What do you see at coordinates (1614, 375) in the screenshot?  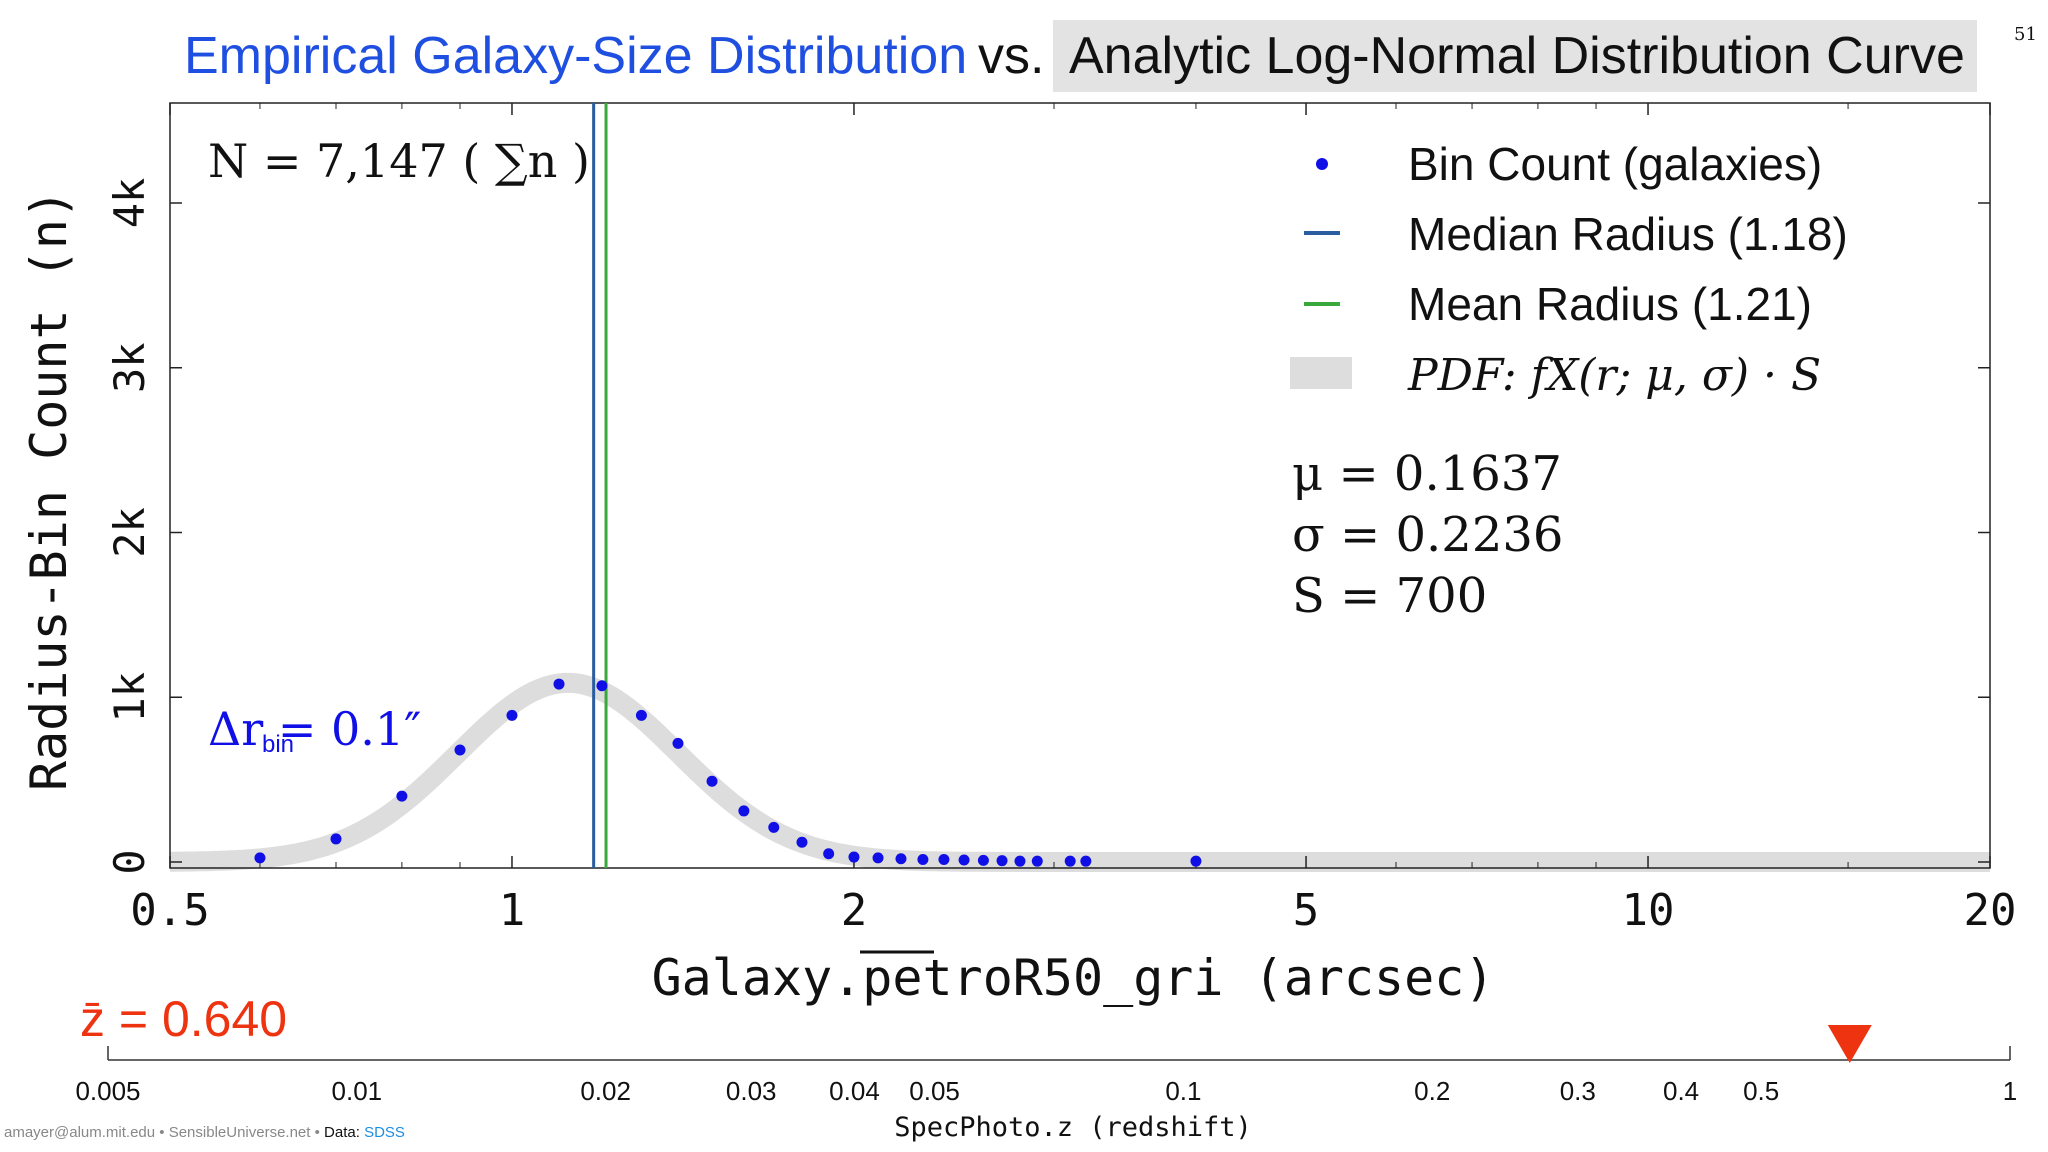 I see `legend-pdf-label: PDF: fX(r; μ, σ) · S` at bounding box center [1614, 375].